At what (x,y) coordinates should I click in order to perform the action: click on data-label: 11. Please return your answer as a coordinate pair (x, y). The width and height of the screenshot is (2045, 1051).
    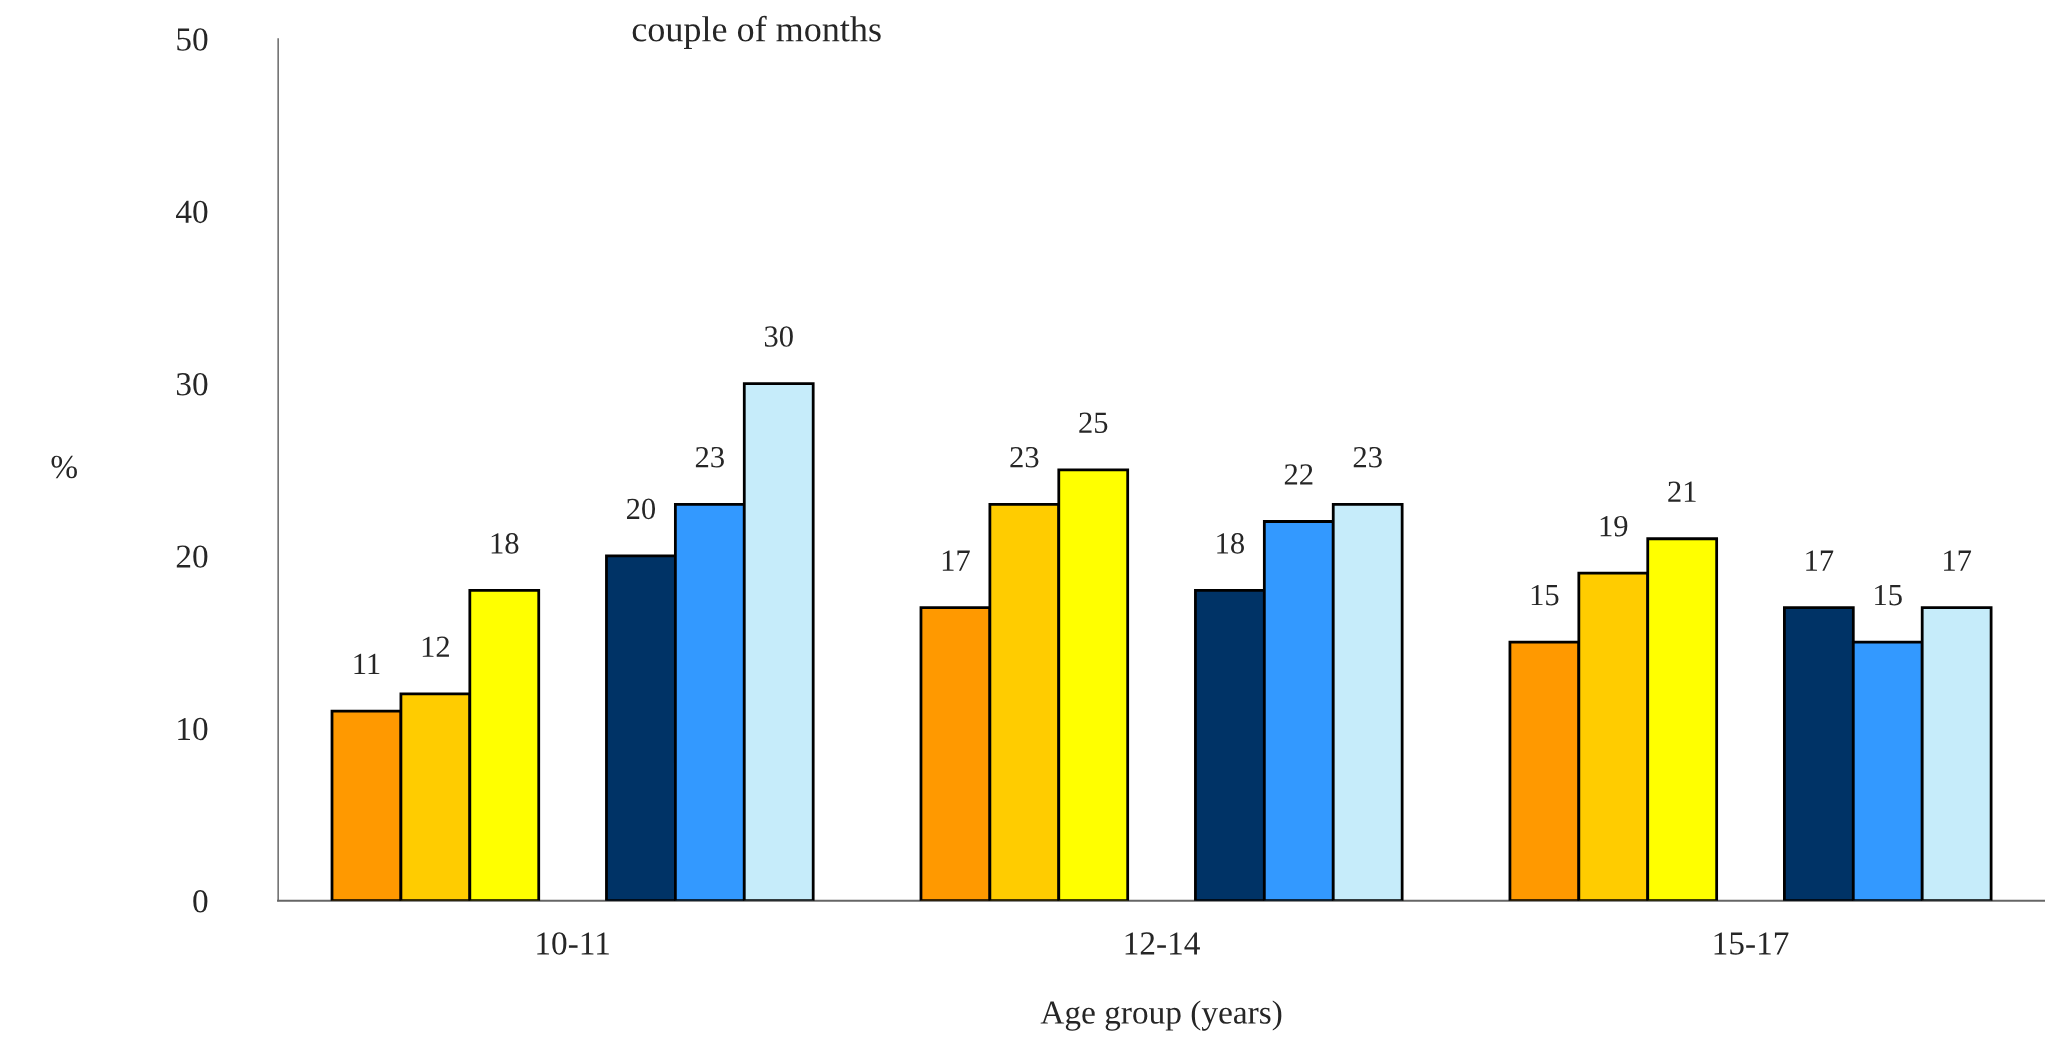
    Looking at the image, I should click on (367, 664).